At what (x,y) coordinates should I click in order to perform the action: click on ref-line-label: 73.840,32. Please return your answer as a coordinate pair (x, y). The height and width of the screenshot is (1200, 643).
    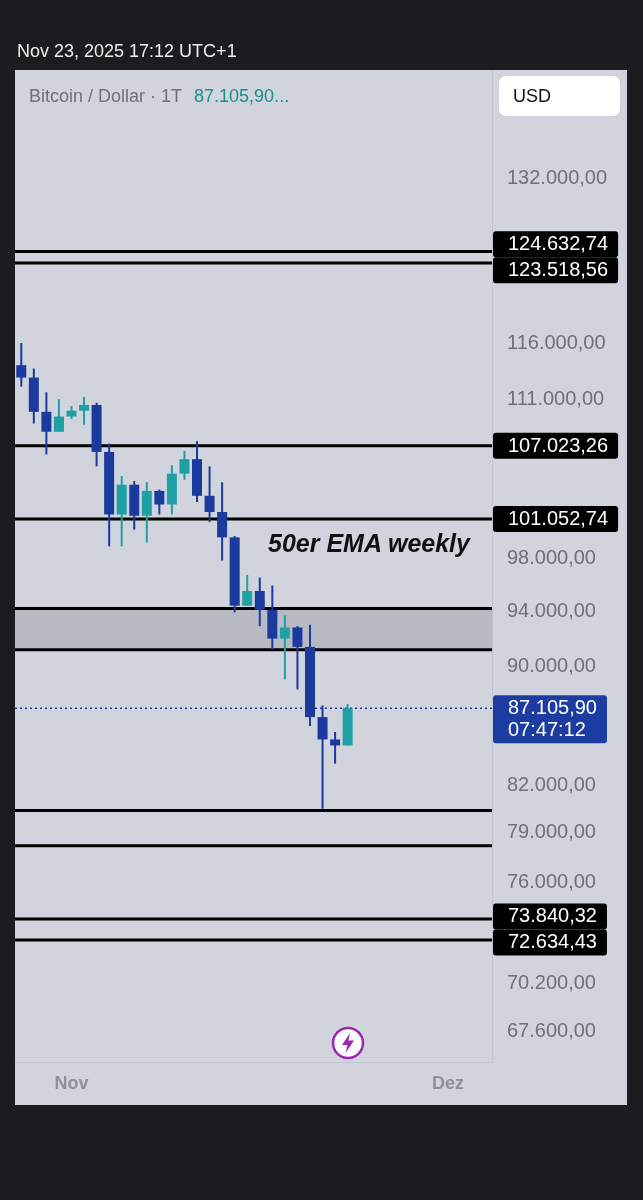
    Looking at the image, I should click on (552, 915).